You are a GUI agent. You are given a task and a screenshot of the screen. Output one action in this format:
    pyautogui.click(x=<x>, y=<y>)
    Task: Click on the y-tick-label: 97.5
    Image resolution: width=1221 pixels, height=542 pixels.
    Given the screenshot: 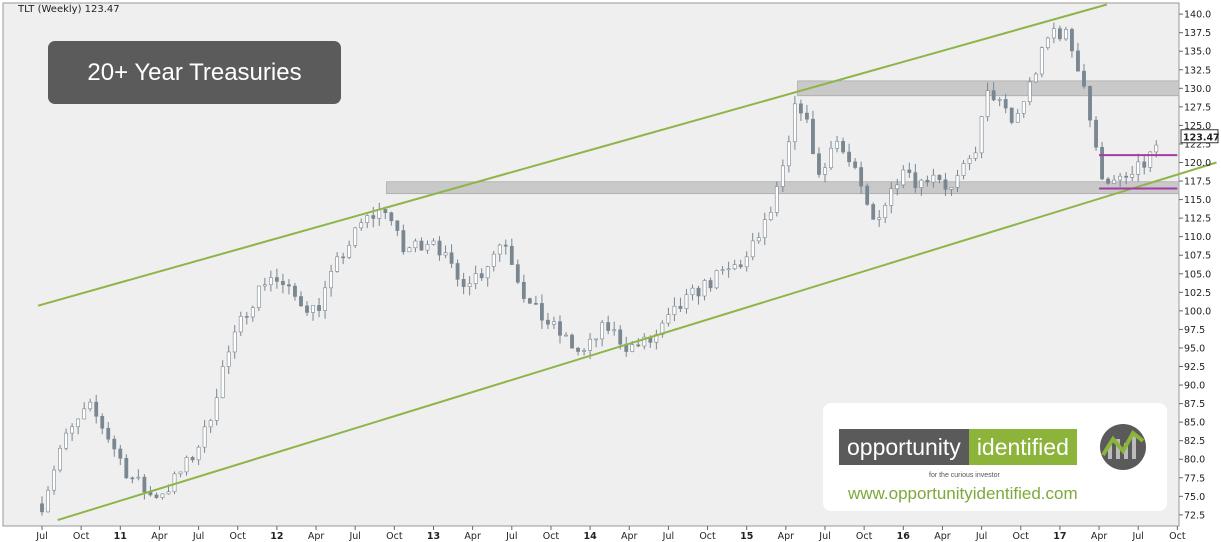 What is the action you would take?
    pyautogui.click(x=1194, y=330)
    